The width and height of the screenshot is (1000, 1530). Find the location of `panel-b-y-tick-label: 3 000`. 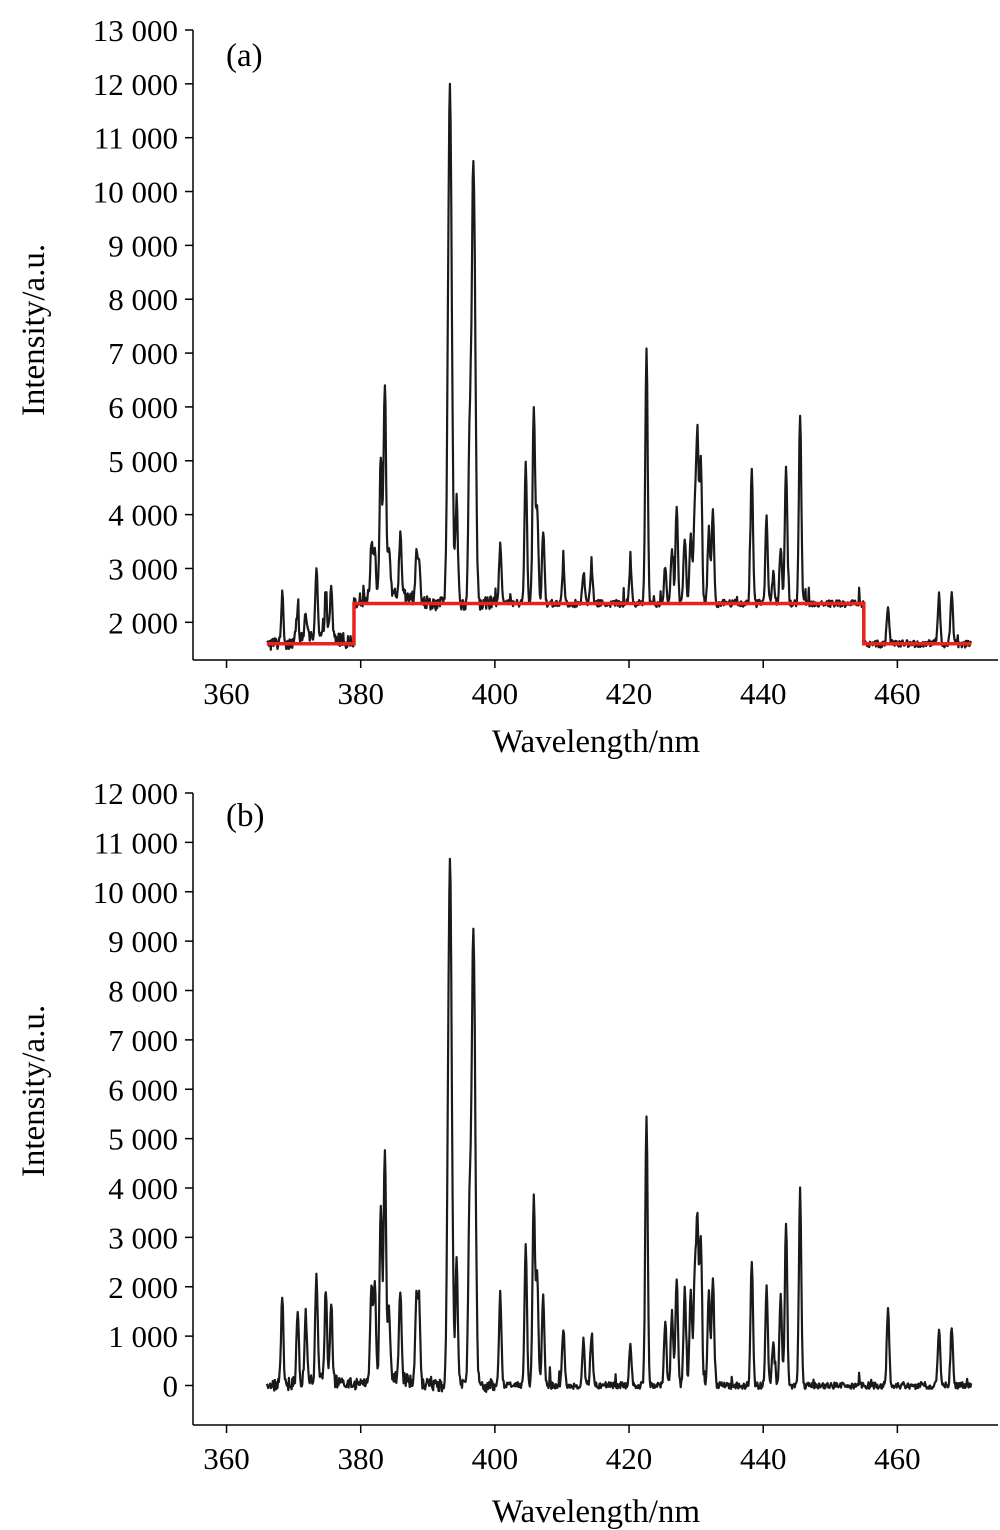

panel-b-y-tick-label: 3 000 is located at coordinates (143, 1237).